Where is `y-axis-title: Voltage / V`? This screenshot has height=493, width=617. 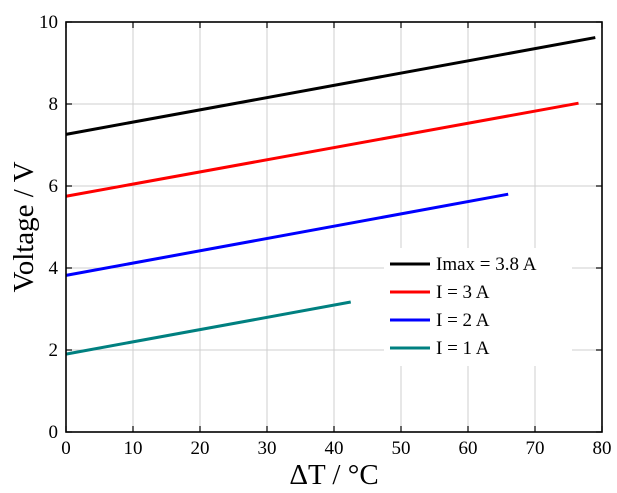
y-axis-title: Voltage / V is located at coordinates (24, 226).